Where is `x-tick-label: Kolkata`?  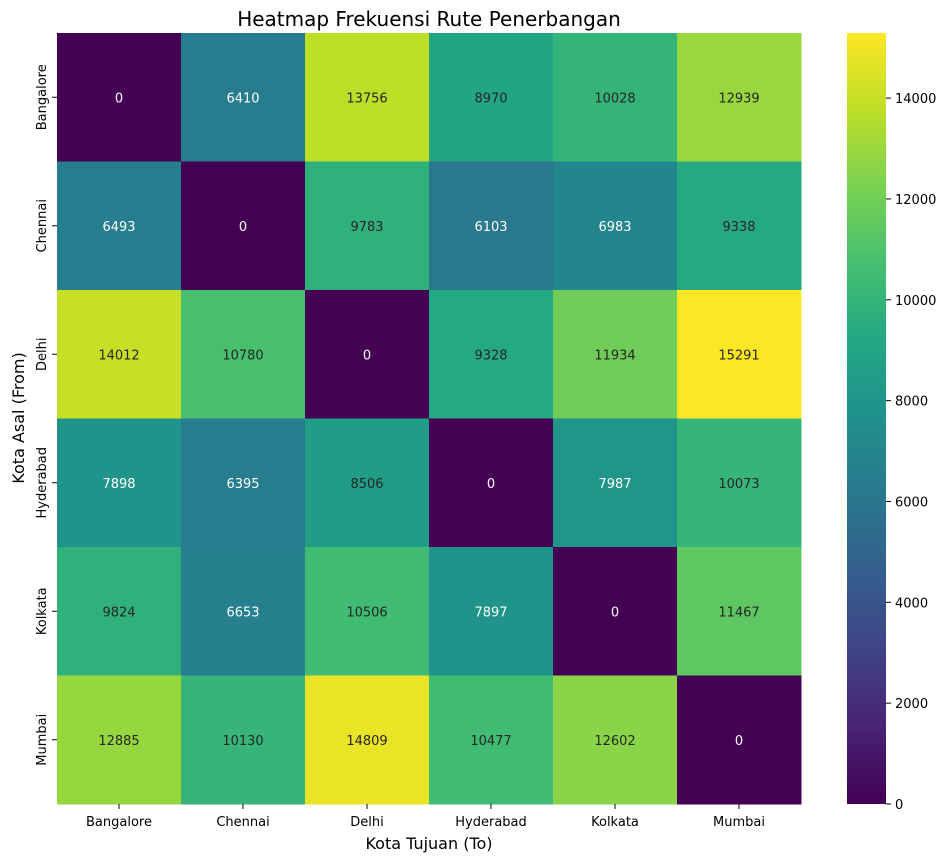
x-tick-label: Kolkata is located at coordinates (615, 822).